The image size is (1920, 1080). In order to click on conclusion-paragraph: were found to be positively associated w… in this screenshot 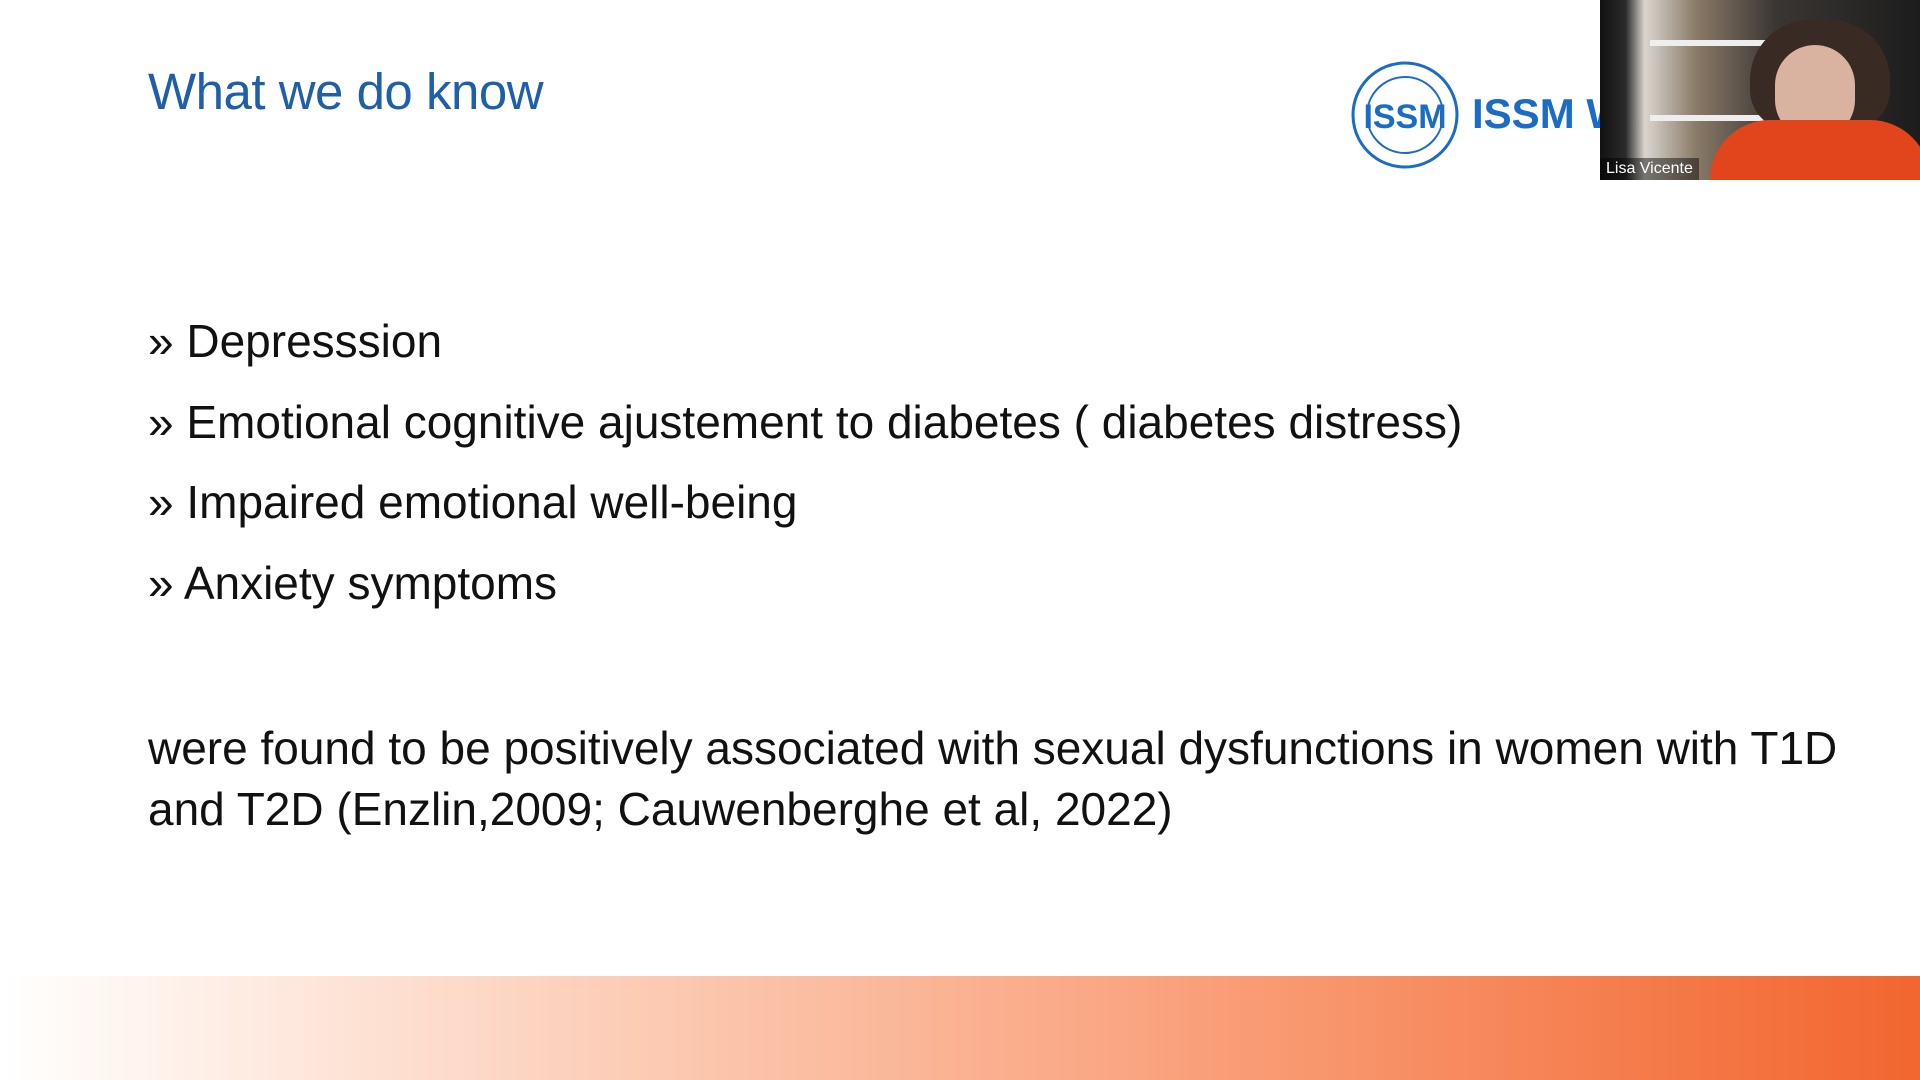, I will do `click(993, 778)`.